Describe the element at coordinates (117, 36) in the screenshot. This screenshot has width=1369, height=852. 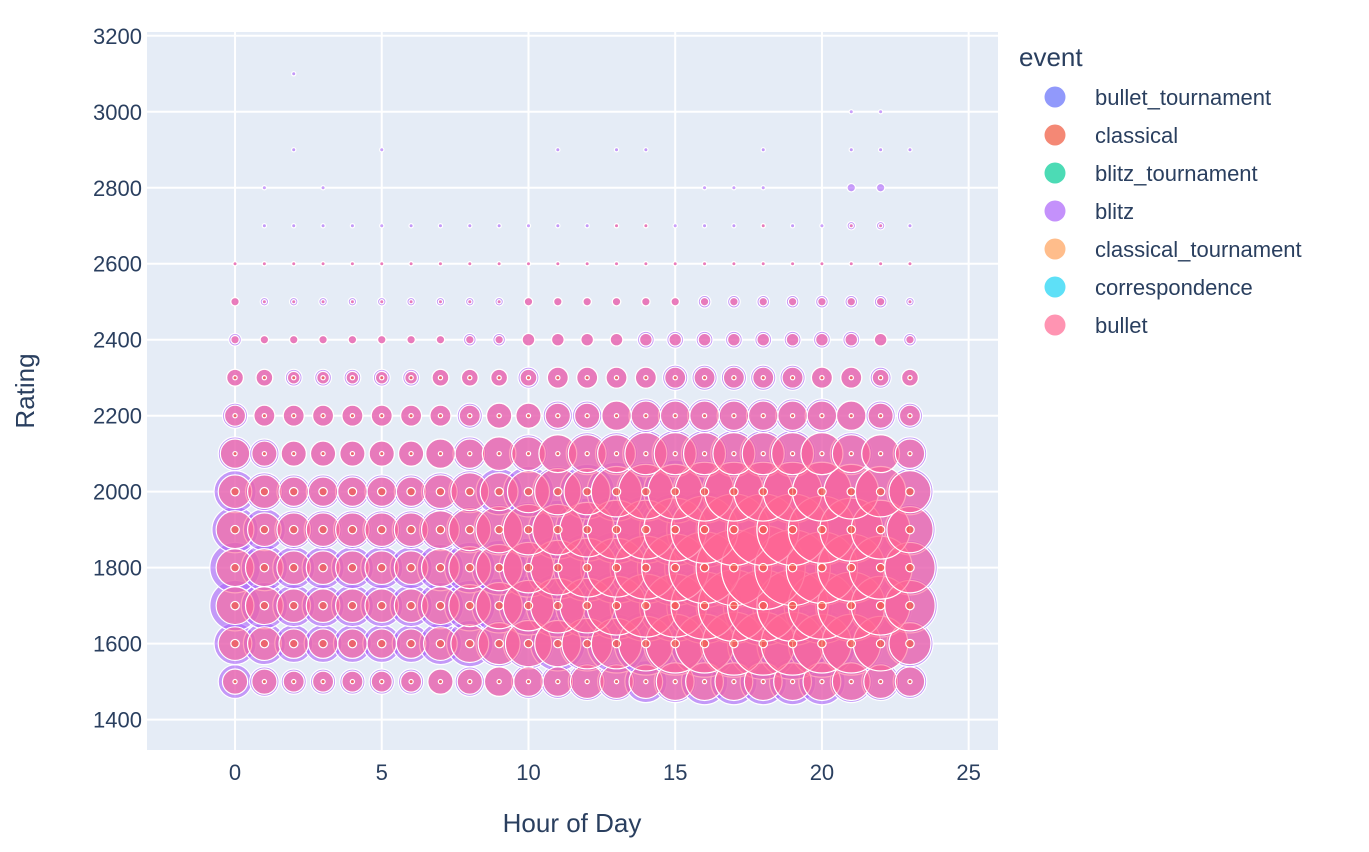
I see `y-tick-label: 3200` at that location.